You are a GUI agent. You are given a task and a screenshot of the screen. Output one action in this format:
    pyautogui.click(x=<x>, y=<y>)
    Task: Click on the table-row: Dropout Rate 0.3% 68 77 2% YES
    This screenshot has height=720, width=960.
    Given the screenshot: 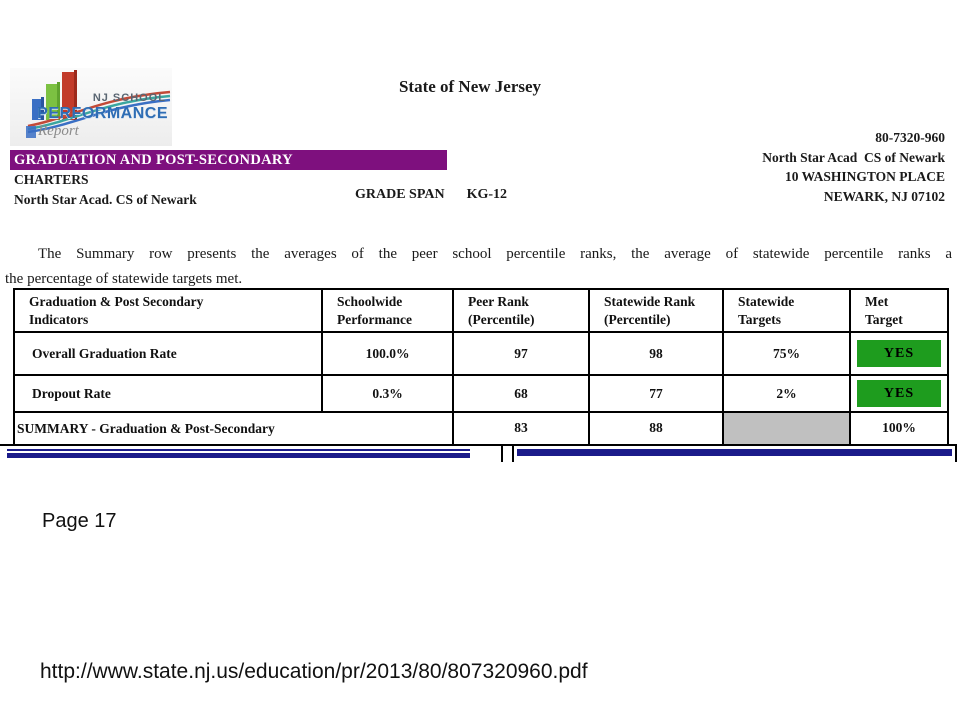 What is the action you would take?
    pyautogui.click(x=481, y=393)
    